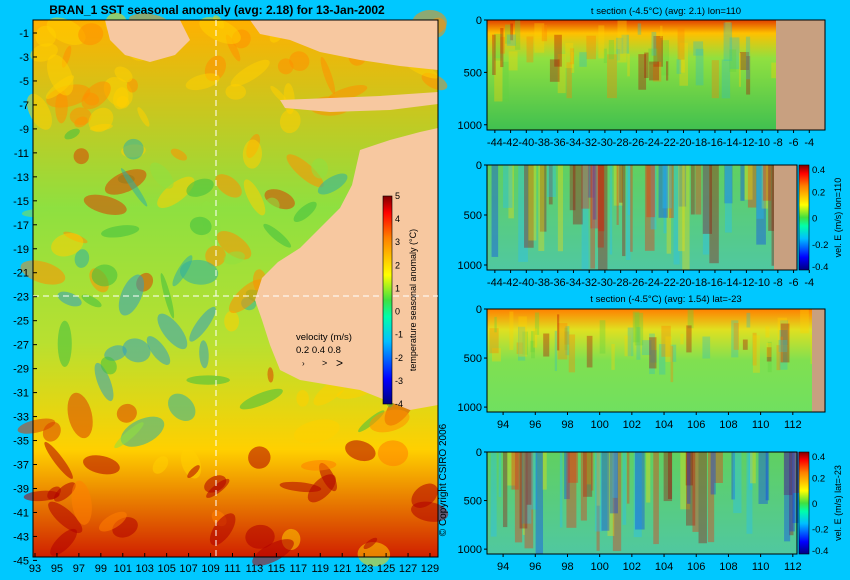  What do you see at coordinates (599, 567) in the screenshot?
I see `x-tick-label: 100` at bounding box center [599, 567].